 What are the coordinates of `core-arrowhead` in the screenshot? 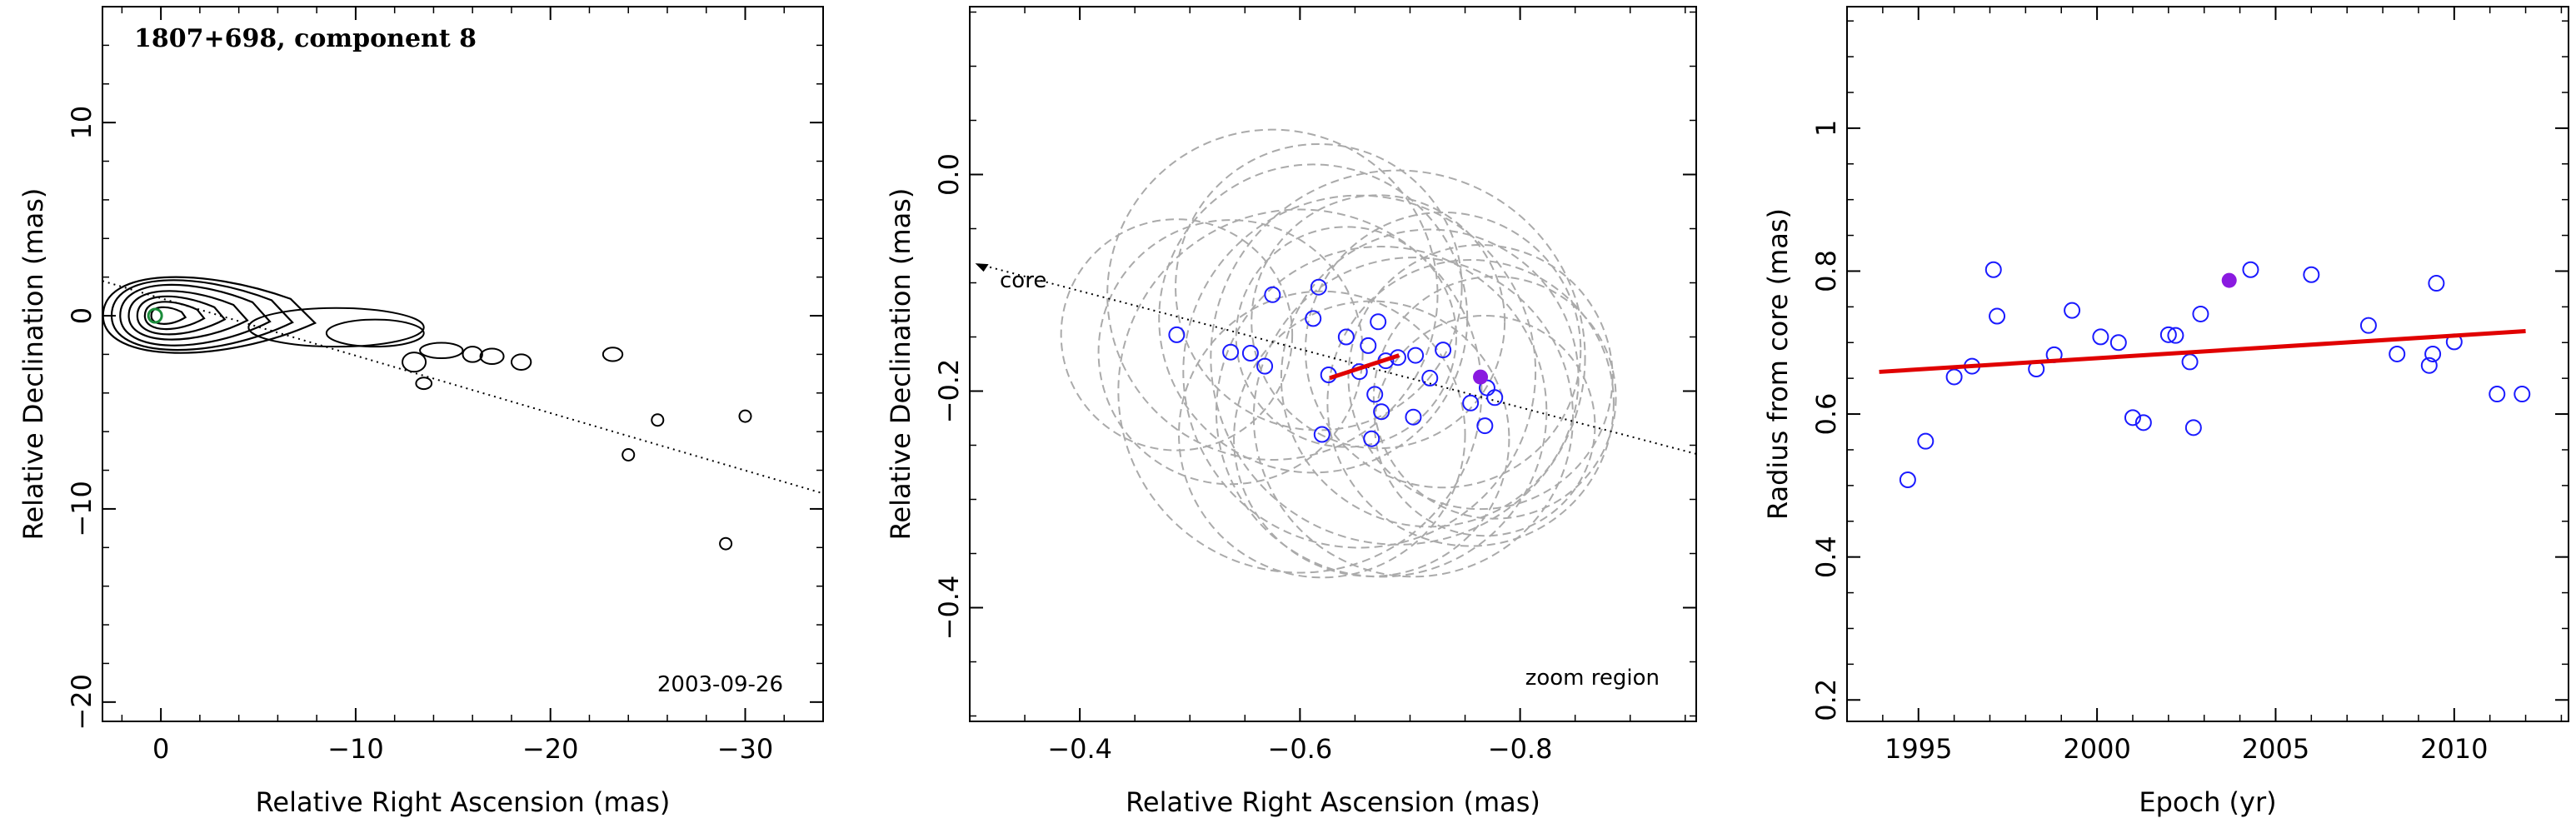 It's located at (982, 267).